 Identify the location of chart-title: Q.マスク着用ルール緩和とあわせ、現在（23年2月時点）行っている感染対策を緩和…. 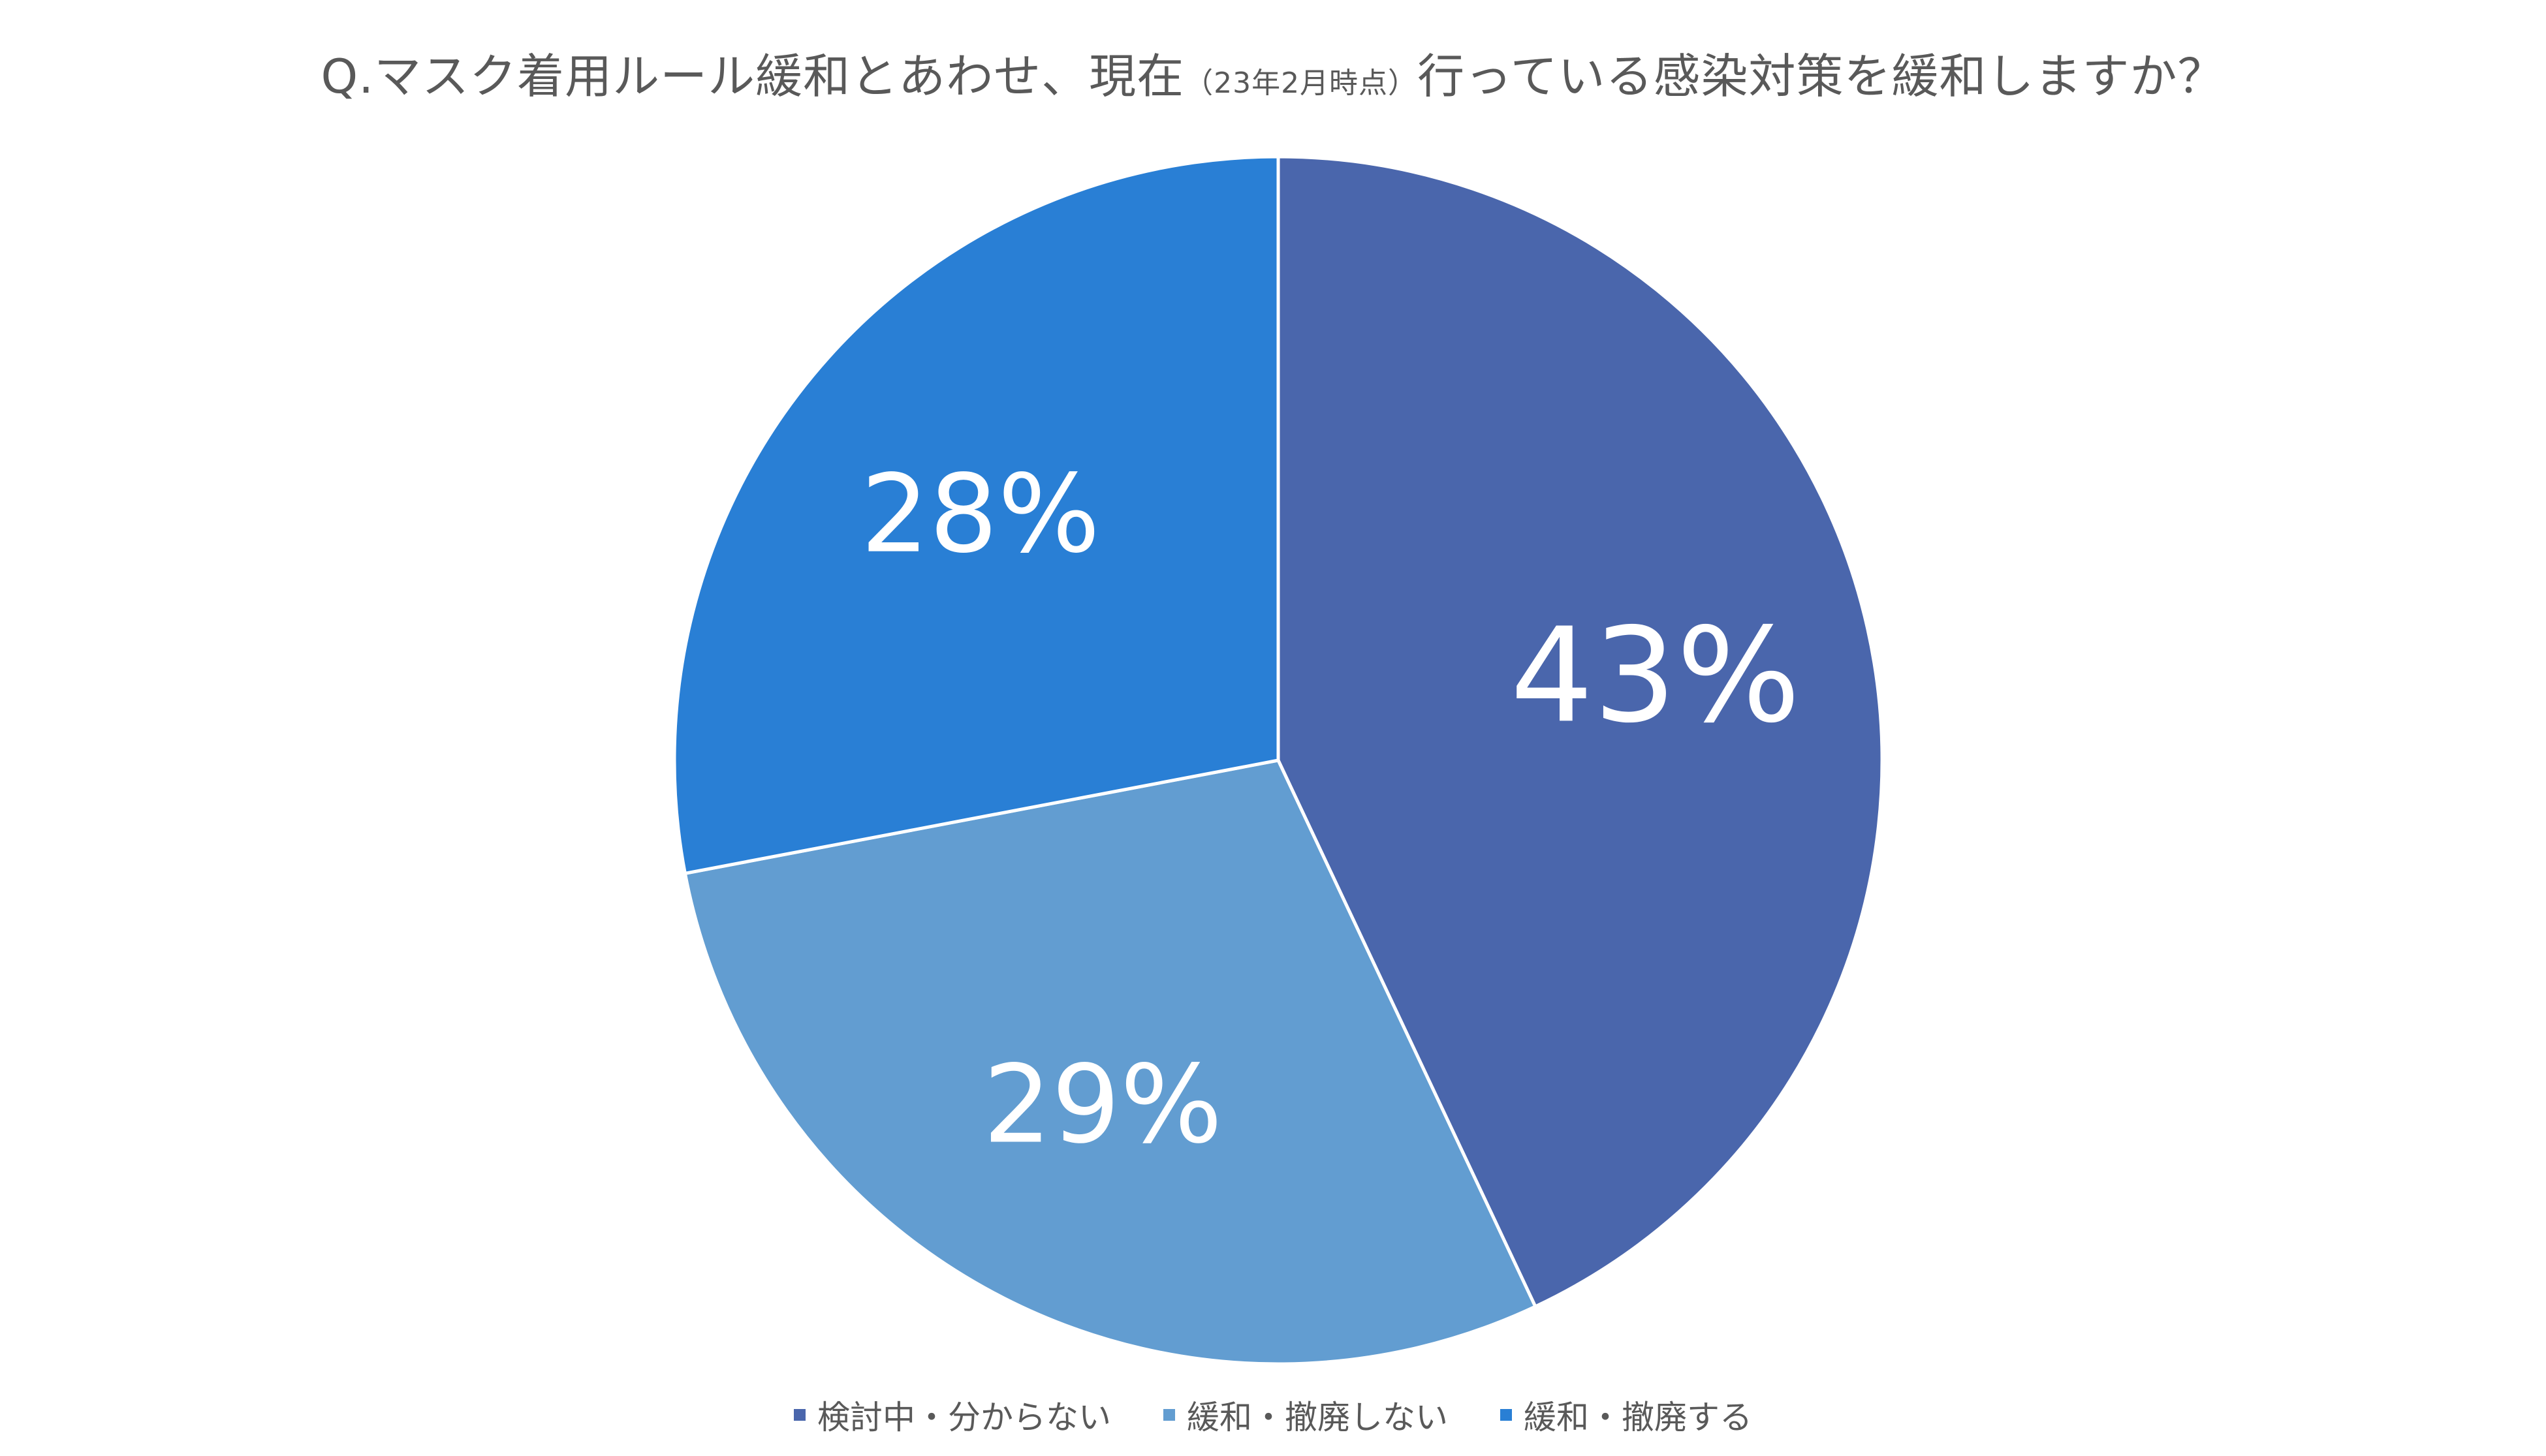
(1273, 72).